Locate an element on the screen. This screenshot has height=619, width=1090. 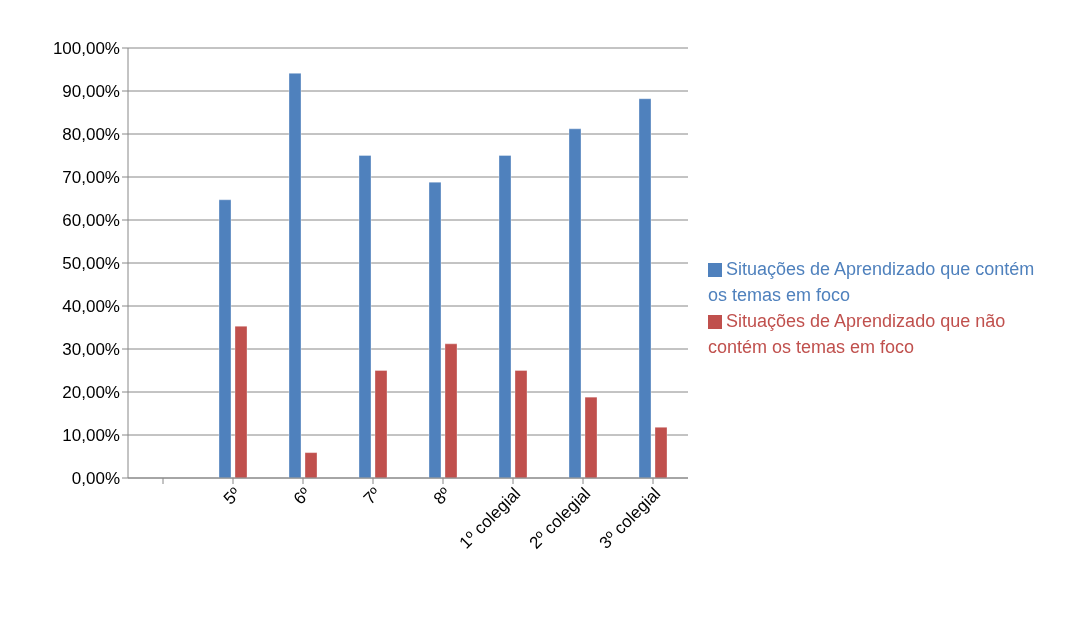
x-tick-label: 8º is located at coordinates (442, 496).